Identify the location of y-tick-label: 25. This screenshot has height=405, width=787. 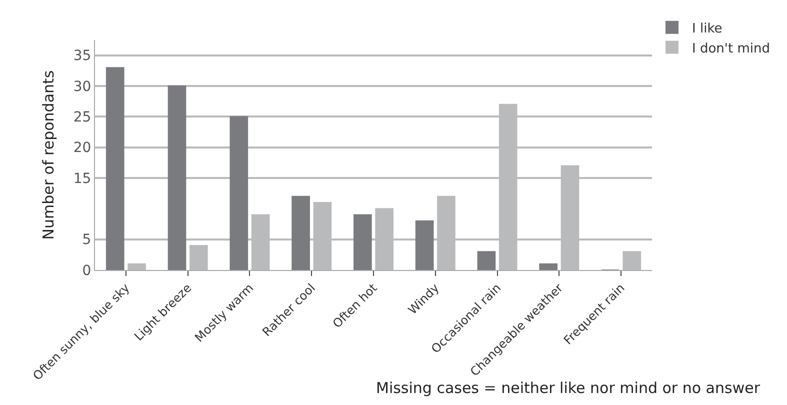
(82, 118).